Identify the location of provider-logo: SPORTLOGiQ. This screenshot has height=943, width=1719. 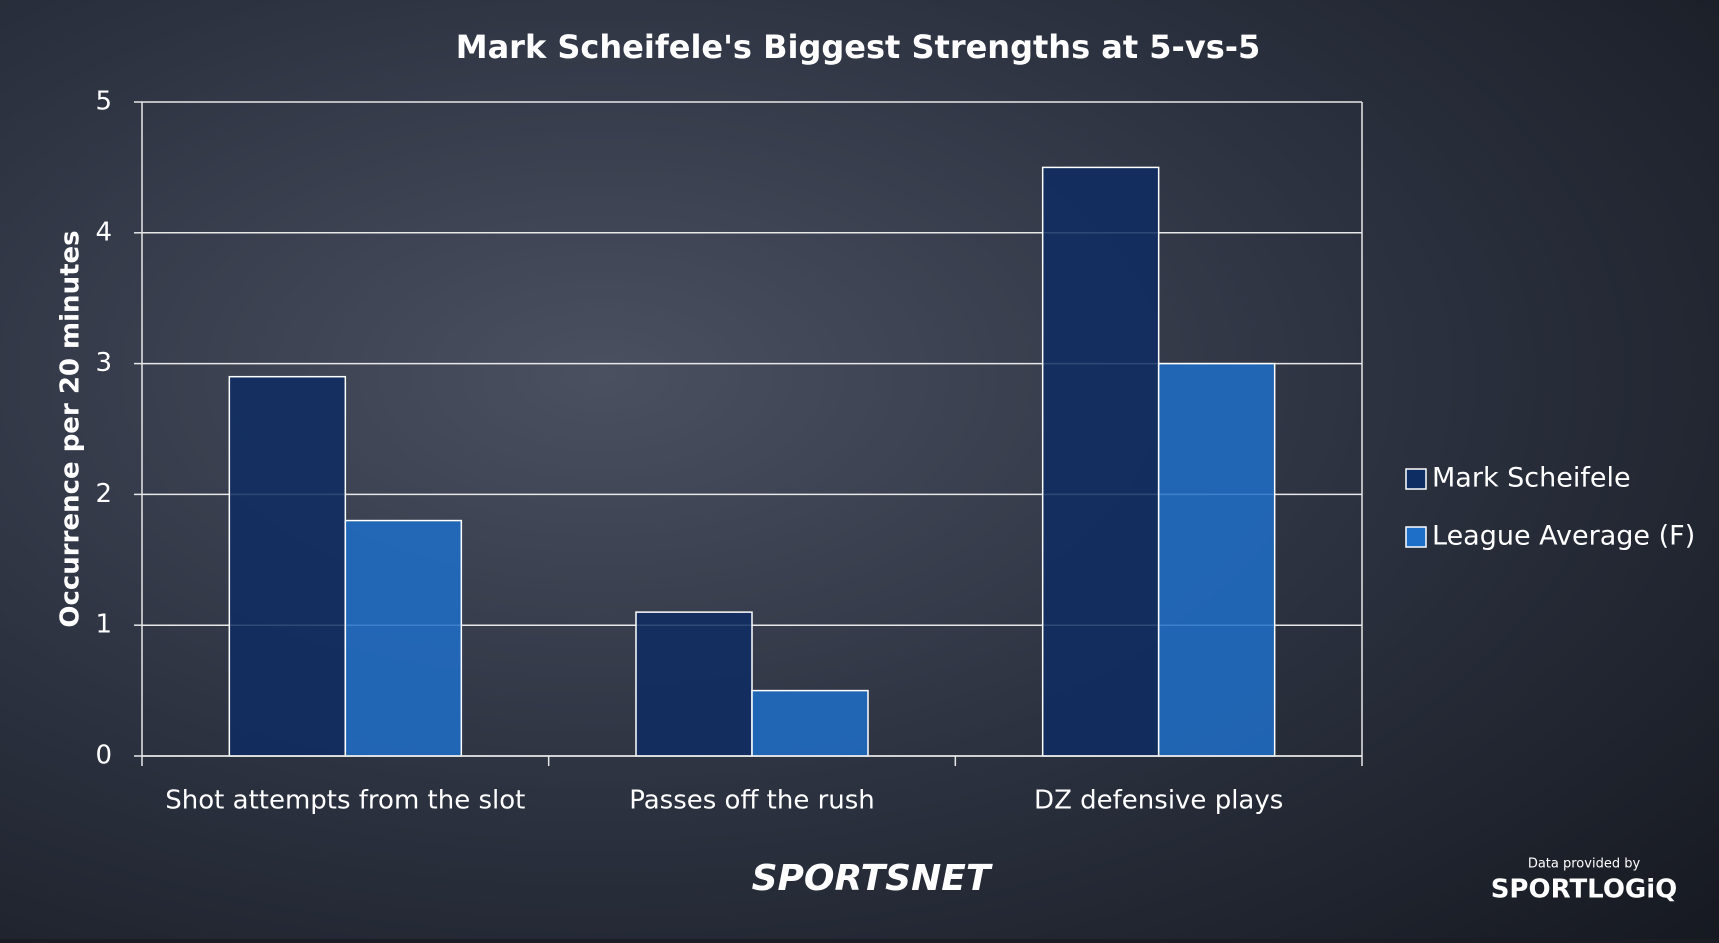
(1584, 890).